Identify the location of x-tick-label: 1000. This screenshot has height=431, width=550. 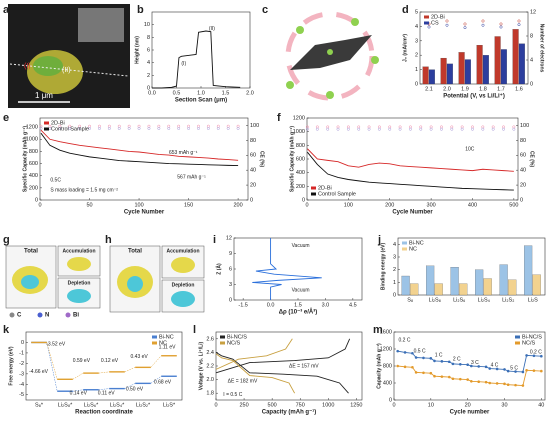
(328, 405).